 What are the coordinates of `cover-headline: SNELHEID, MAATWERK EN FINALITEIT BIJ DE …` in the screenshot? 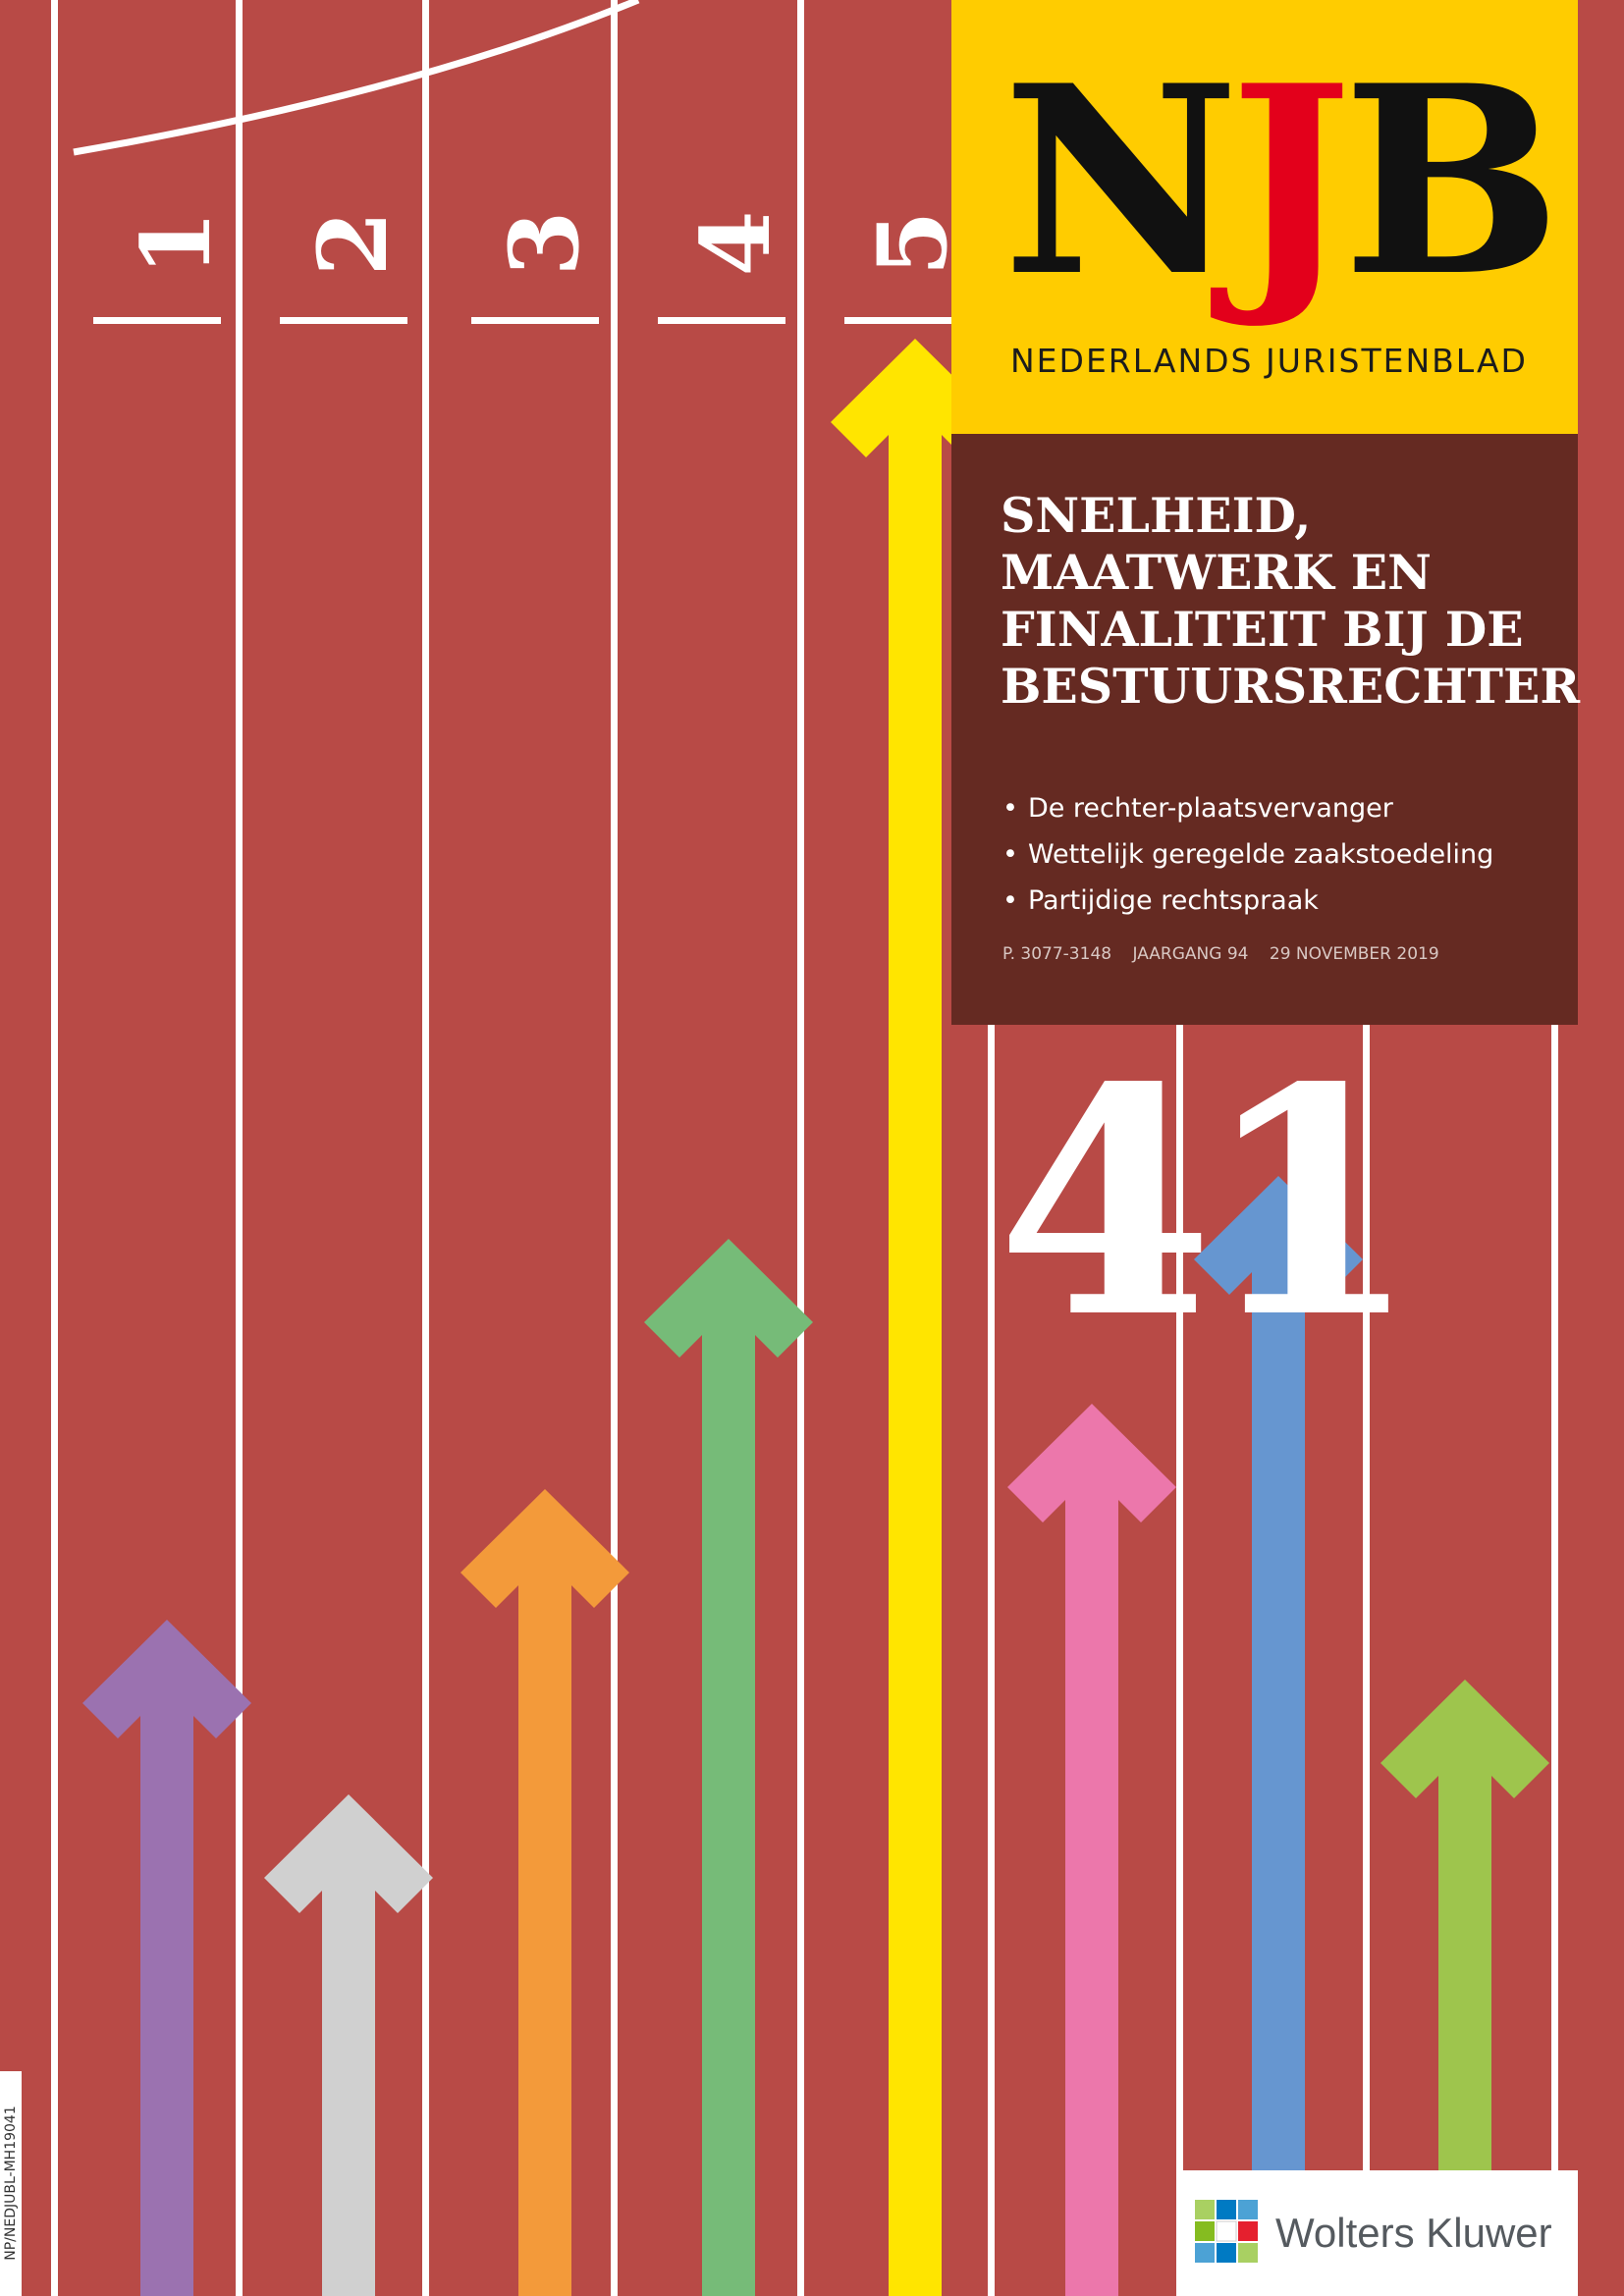 It's located at (1291, 601).